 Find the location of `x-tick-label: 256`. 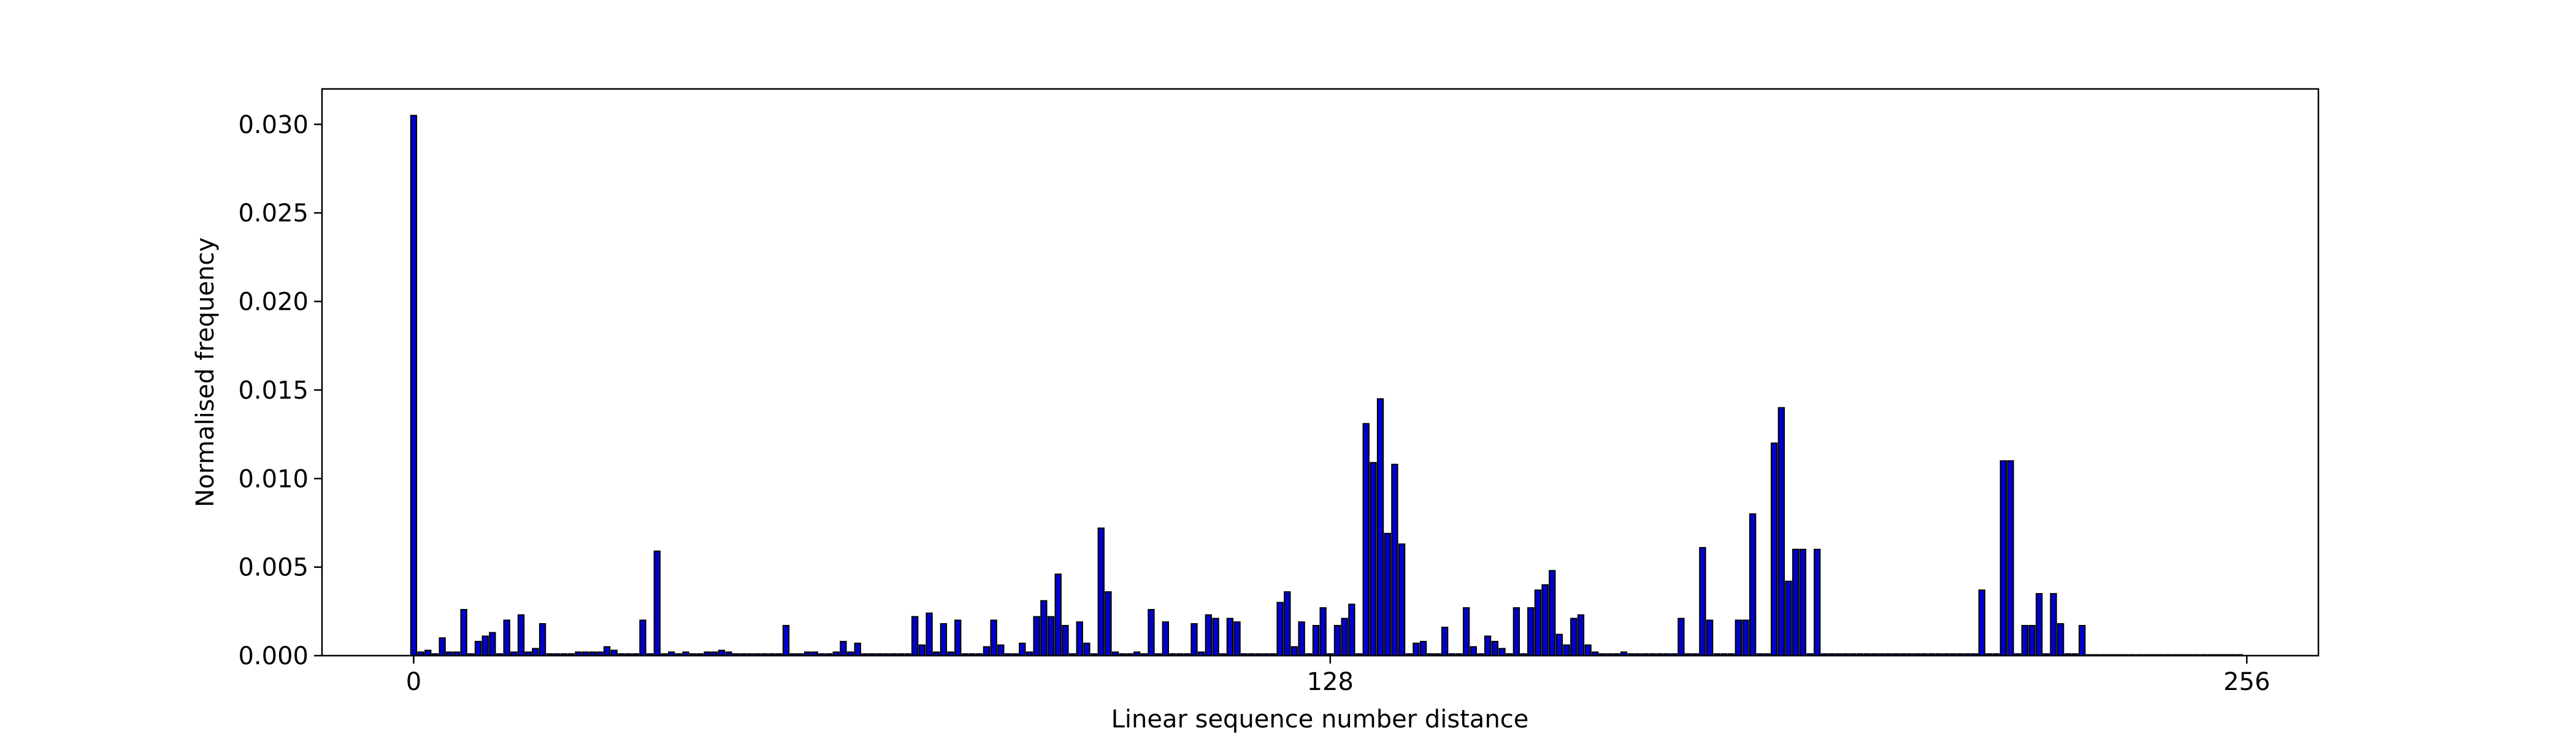

x-tick-label: 256 is located at coordinates (2246, 682).